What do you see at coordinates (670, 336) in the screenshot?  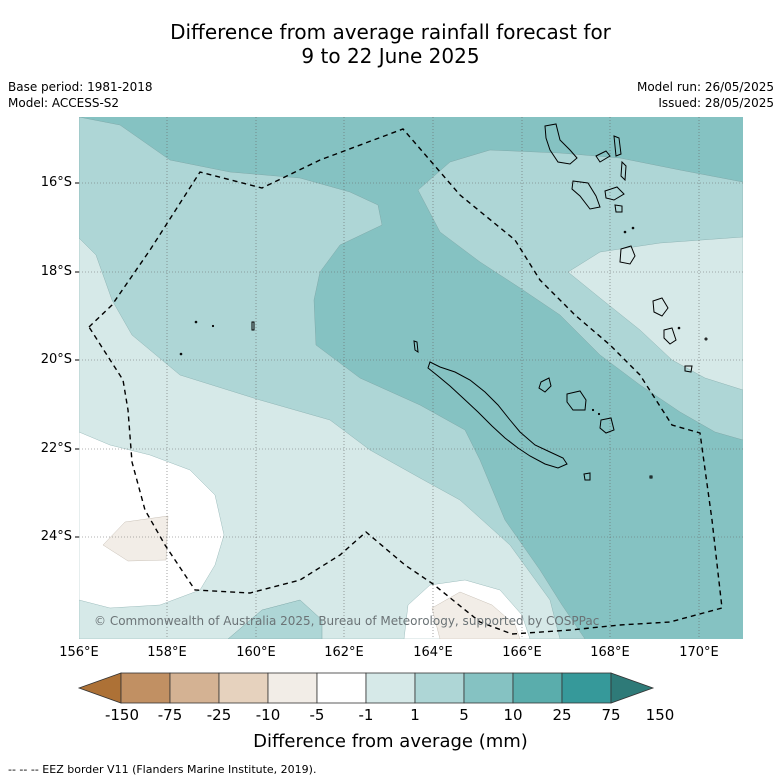 I see `vanuatu-tanna` at bounding box center [670, 336].